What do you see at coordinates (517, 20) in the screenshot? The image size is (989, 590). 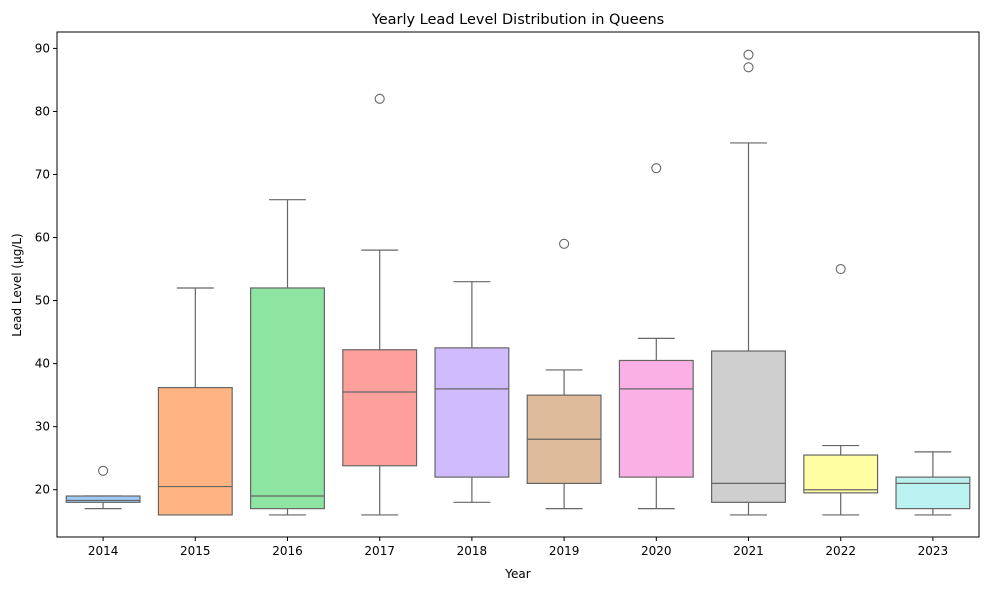 I see `chart-title: Yearly Lead Level Distribution in Queens` at bounding box center [517, 20].